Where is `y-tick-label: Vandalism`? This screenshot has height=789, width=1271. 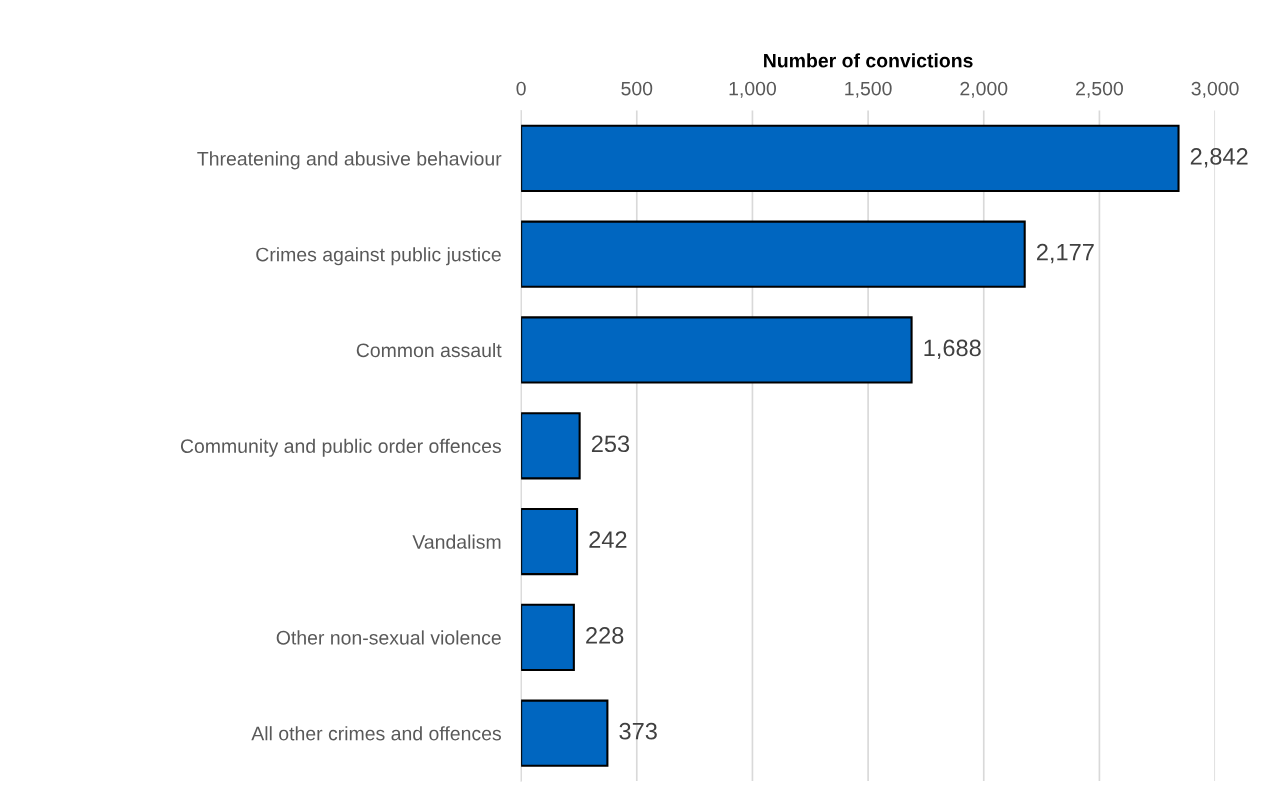 y-tick-label: Vandalism is located at coordinates (456, 541).